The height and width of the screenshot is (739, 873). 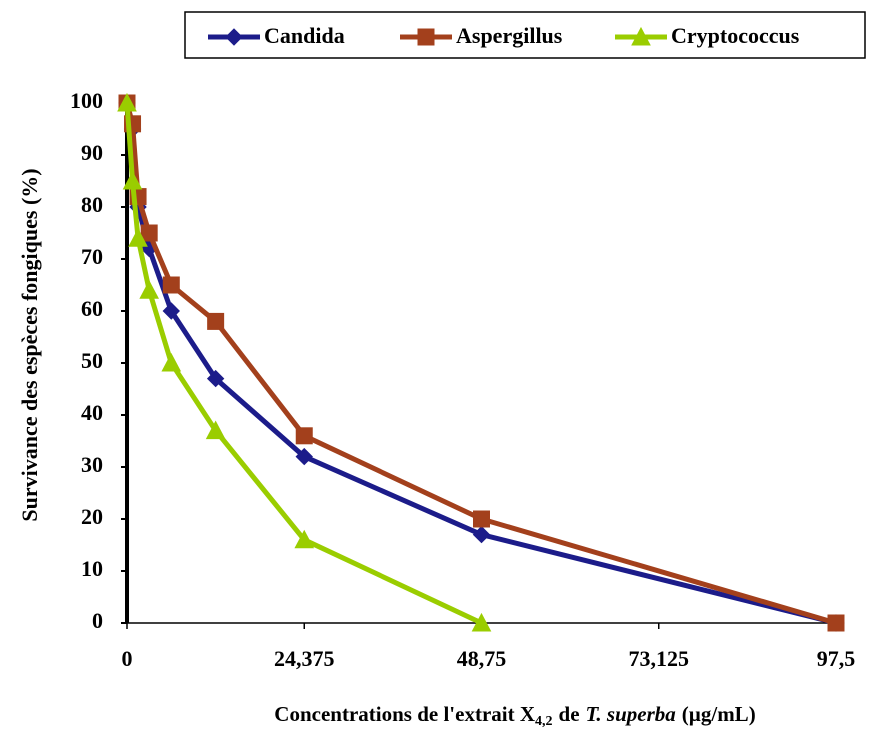 I want to click on y-tick-label: 30, so click(x=92, y=464).